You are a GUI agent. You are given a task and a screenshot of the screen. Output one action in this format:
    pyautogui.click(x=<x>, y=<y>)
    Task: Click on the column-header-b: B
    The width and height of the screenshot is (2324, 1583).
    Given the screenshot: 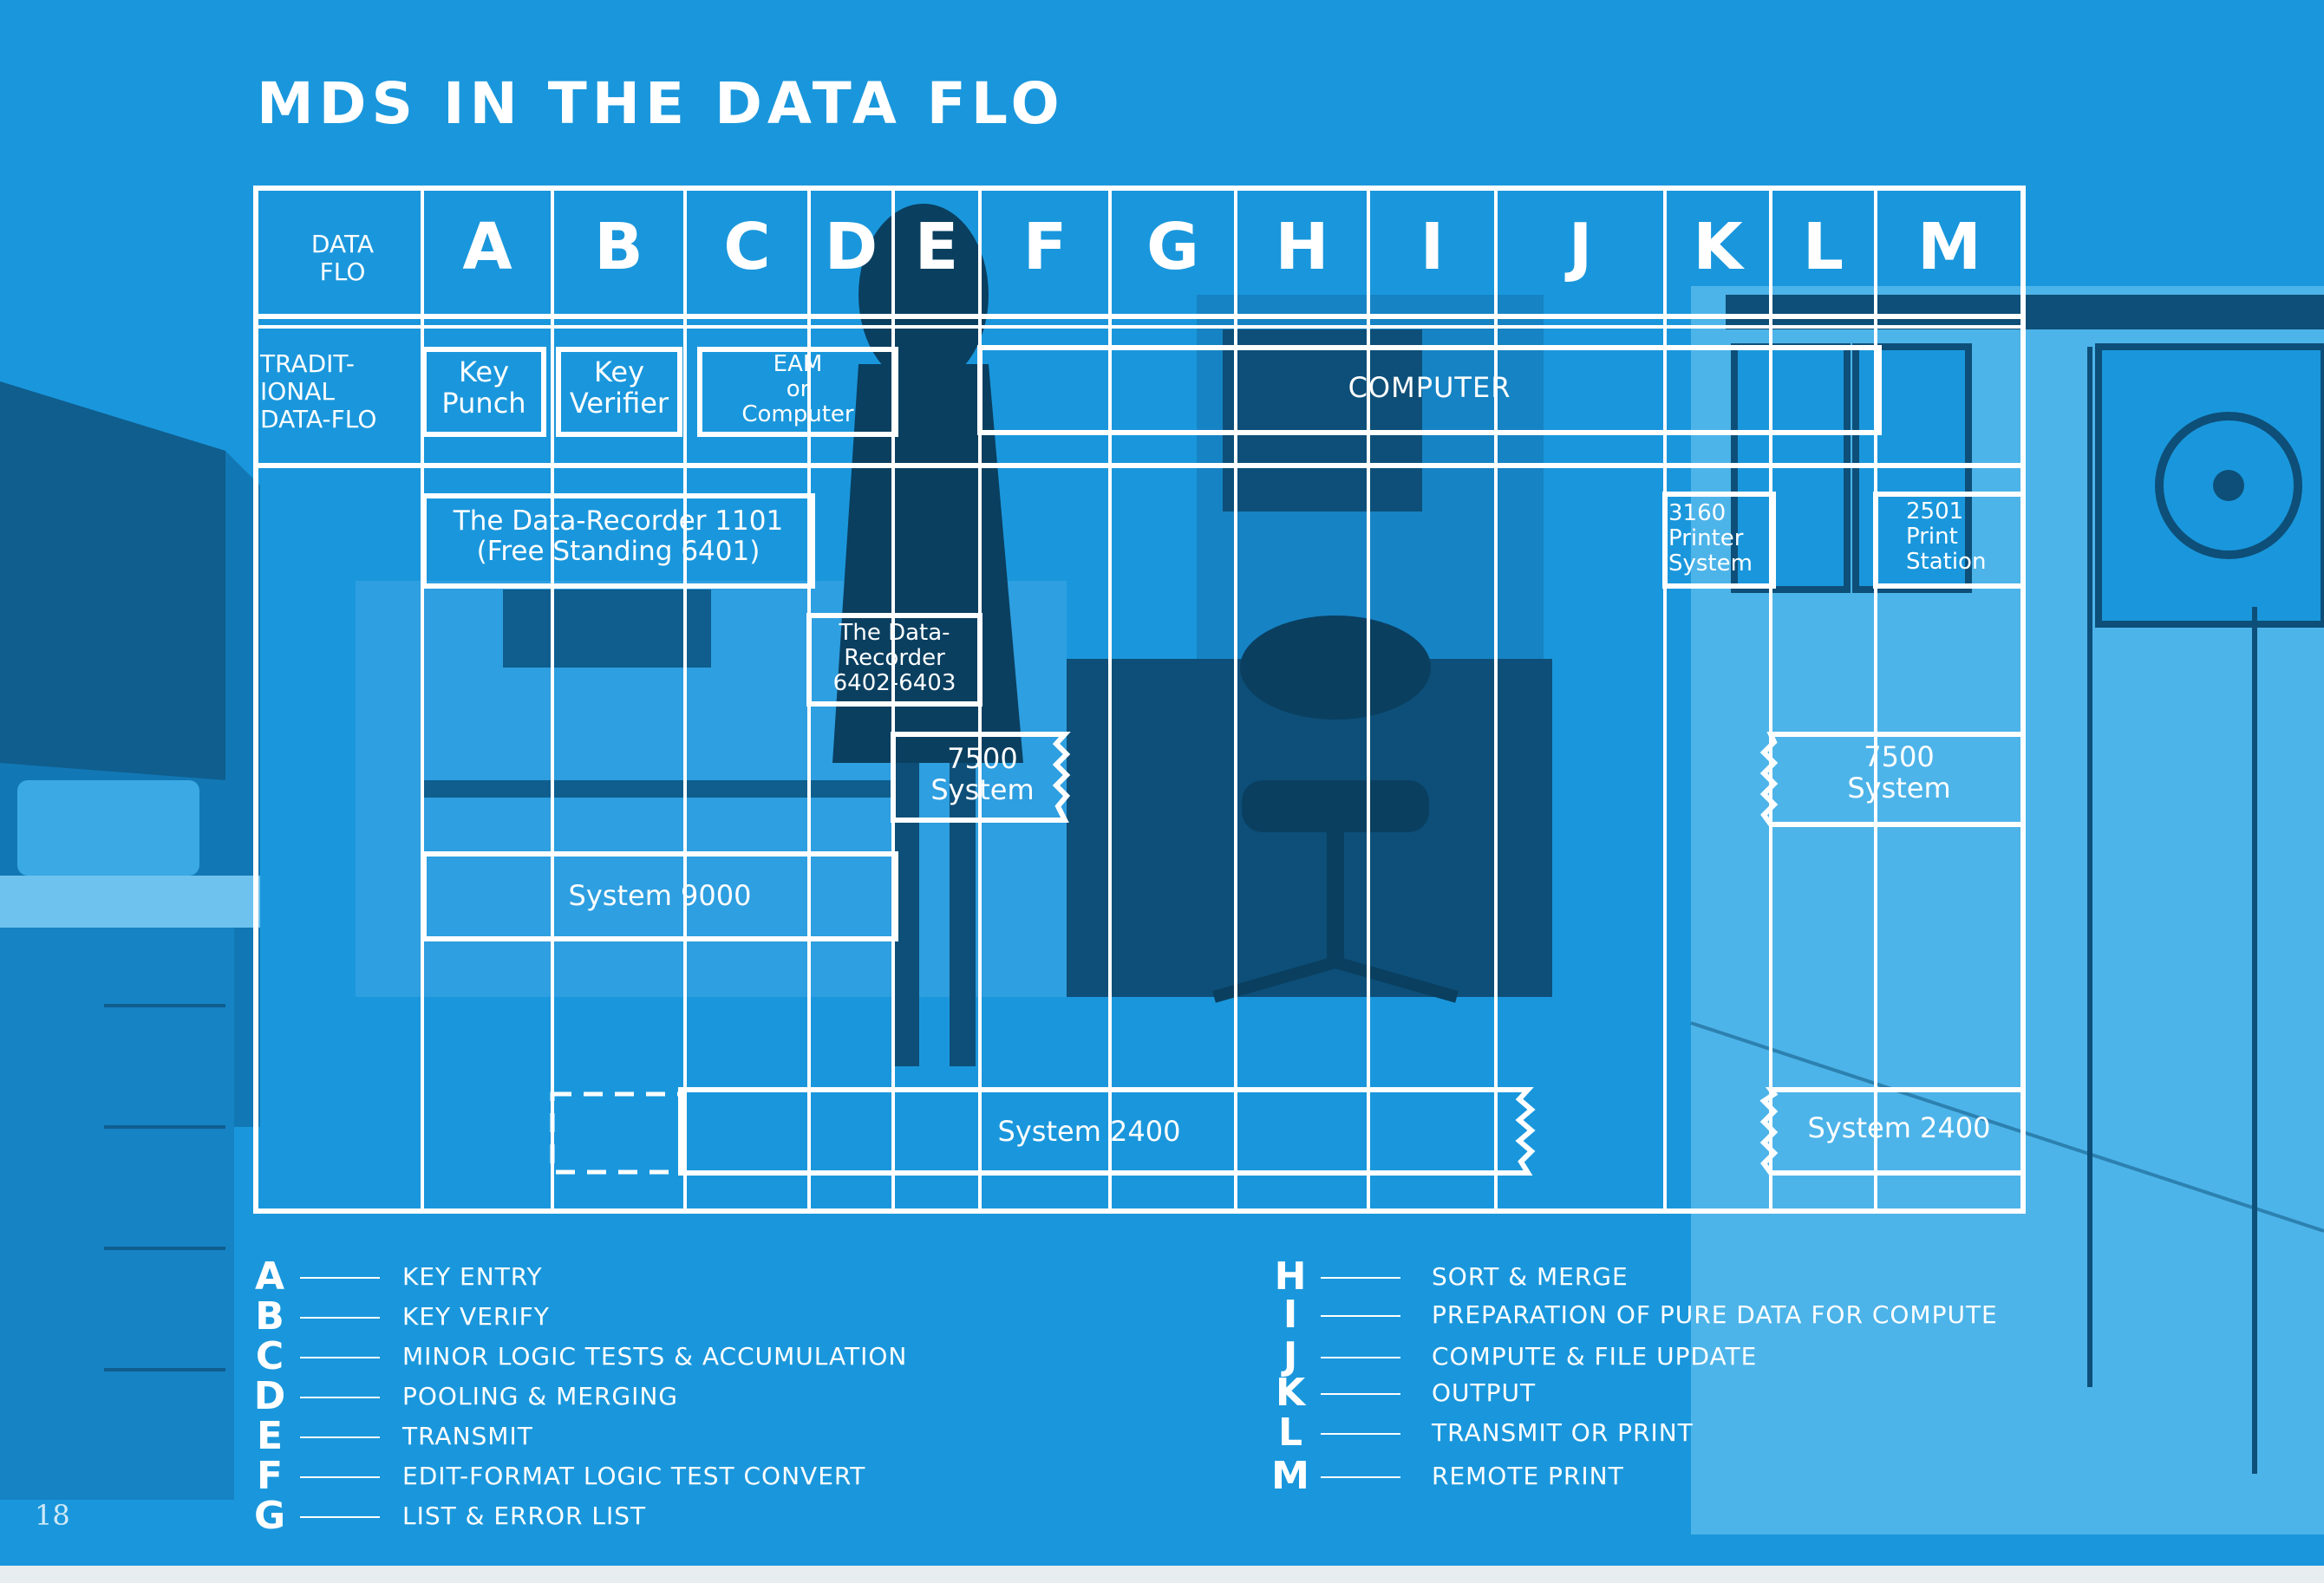 What is the action you would take?
    pyautogui.click(x=618, y=247)
    